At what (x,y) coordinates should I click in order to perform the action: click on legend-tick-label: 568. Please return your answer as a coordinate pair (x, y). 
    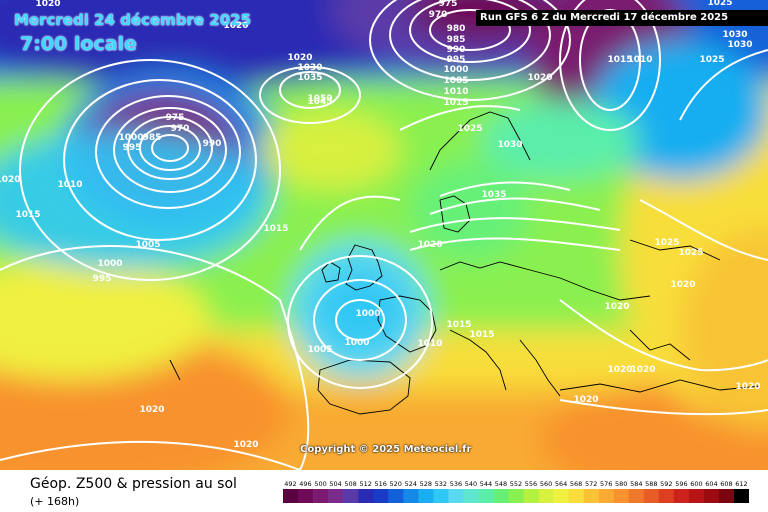
    Looking at the image, I should click on (576, 484).